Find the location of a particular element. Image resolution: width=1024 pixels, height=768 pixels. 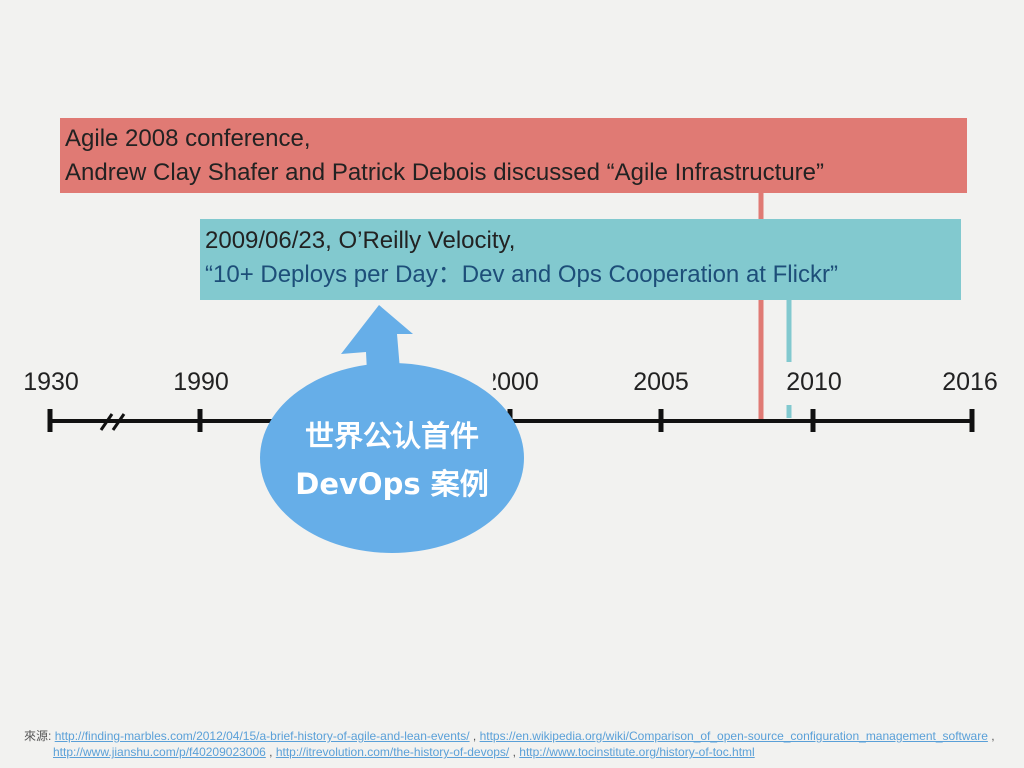

year-label: 1930 is located at coordinates (51, 382).